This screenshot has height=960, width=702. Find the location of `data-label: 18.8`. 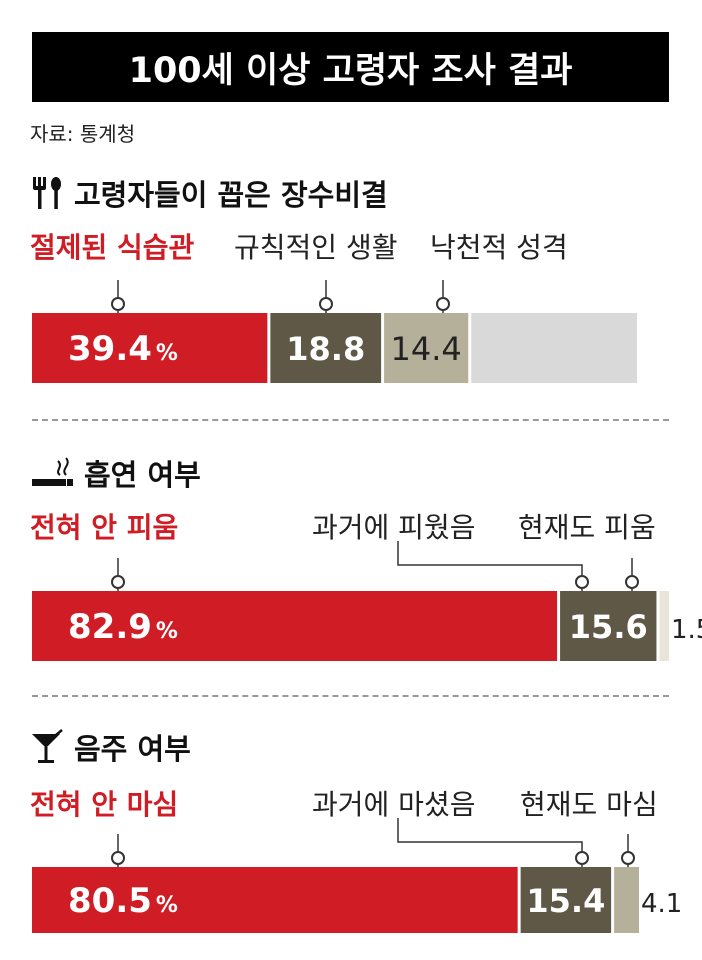

data-label: 18.8 is located at coordinates (325, 349).